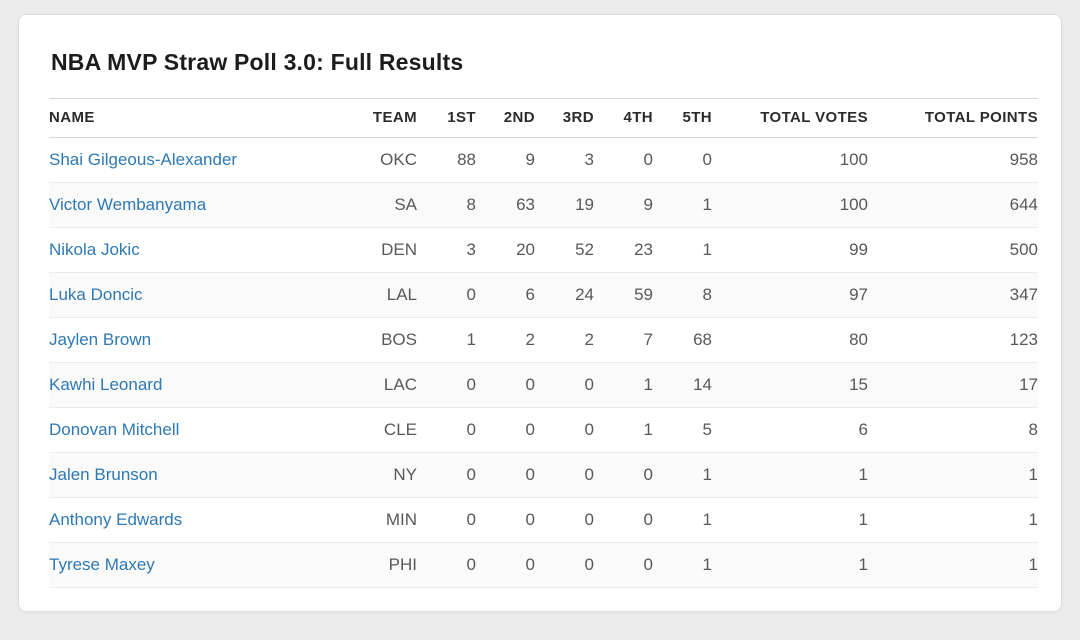 The width and height of the screenshot is (1080, 640). I want to click on total-points-cell: 17, so click(953, 385).